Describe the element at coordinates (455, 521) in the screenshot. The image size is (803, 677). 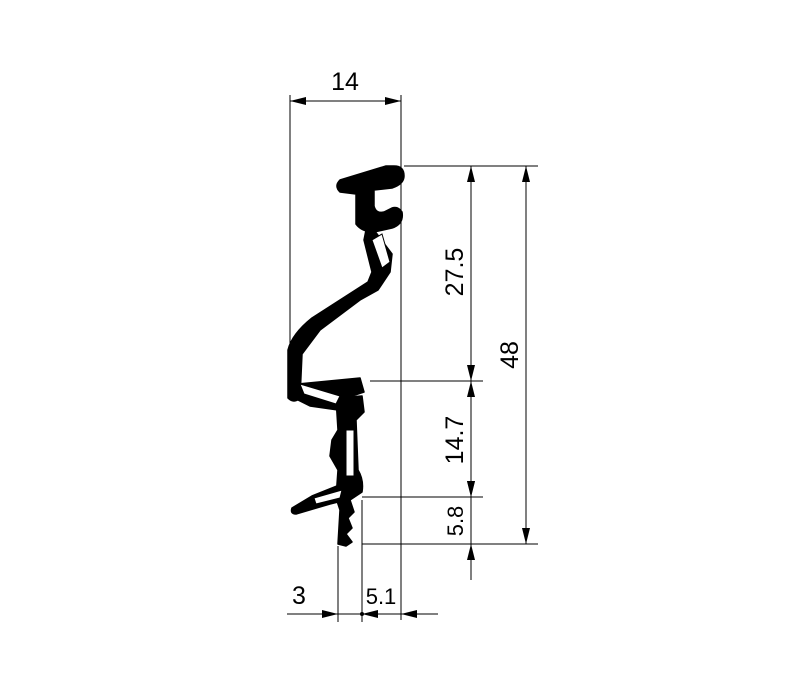
I see `label-bottom-height: 5.8` at that location.